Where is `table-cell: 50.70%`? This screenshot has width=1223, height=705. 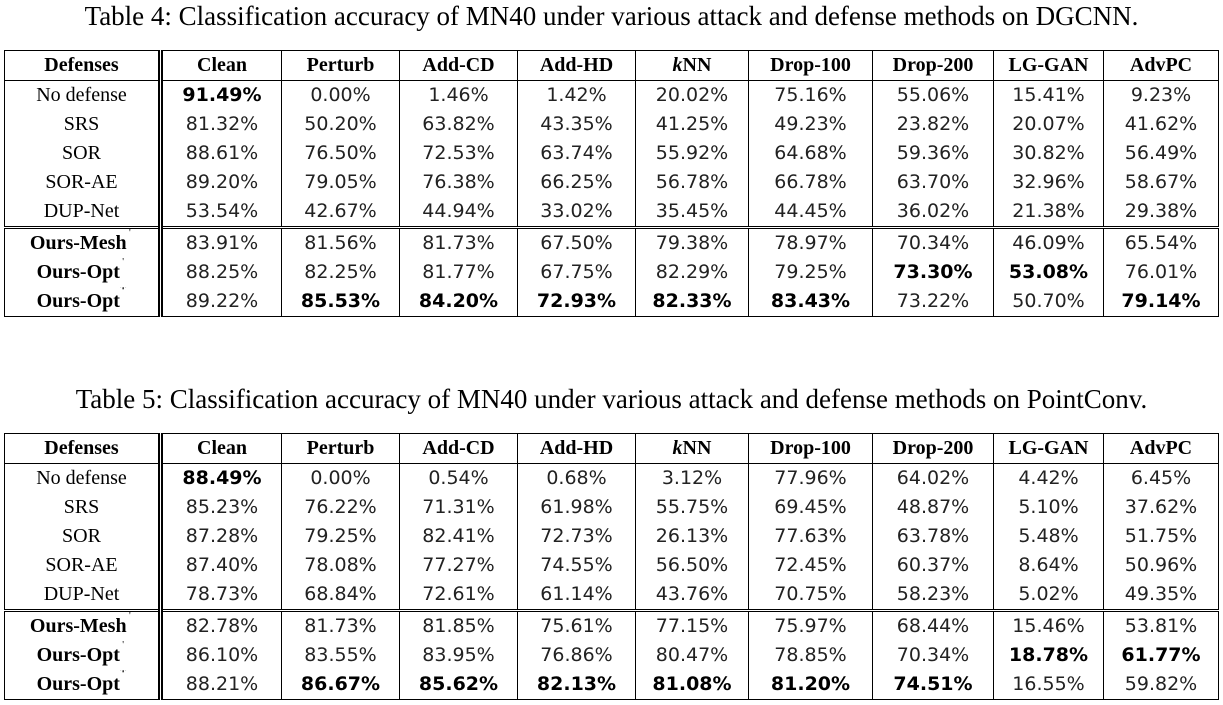 table-cell: 50.70% is located at coordinates (1048, 302).